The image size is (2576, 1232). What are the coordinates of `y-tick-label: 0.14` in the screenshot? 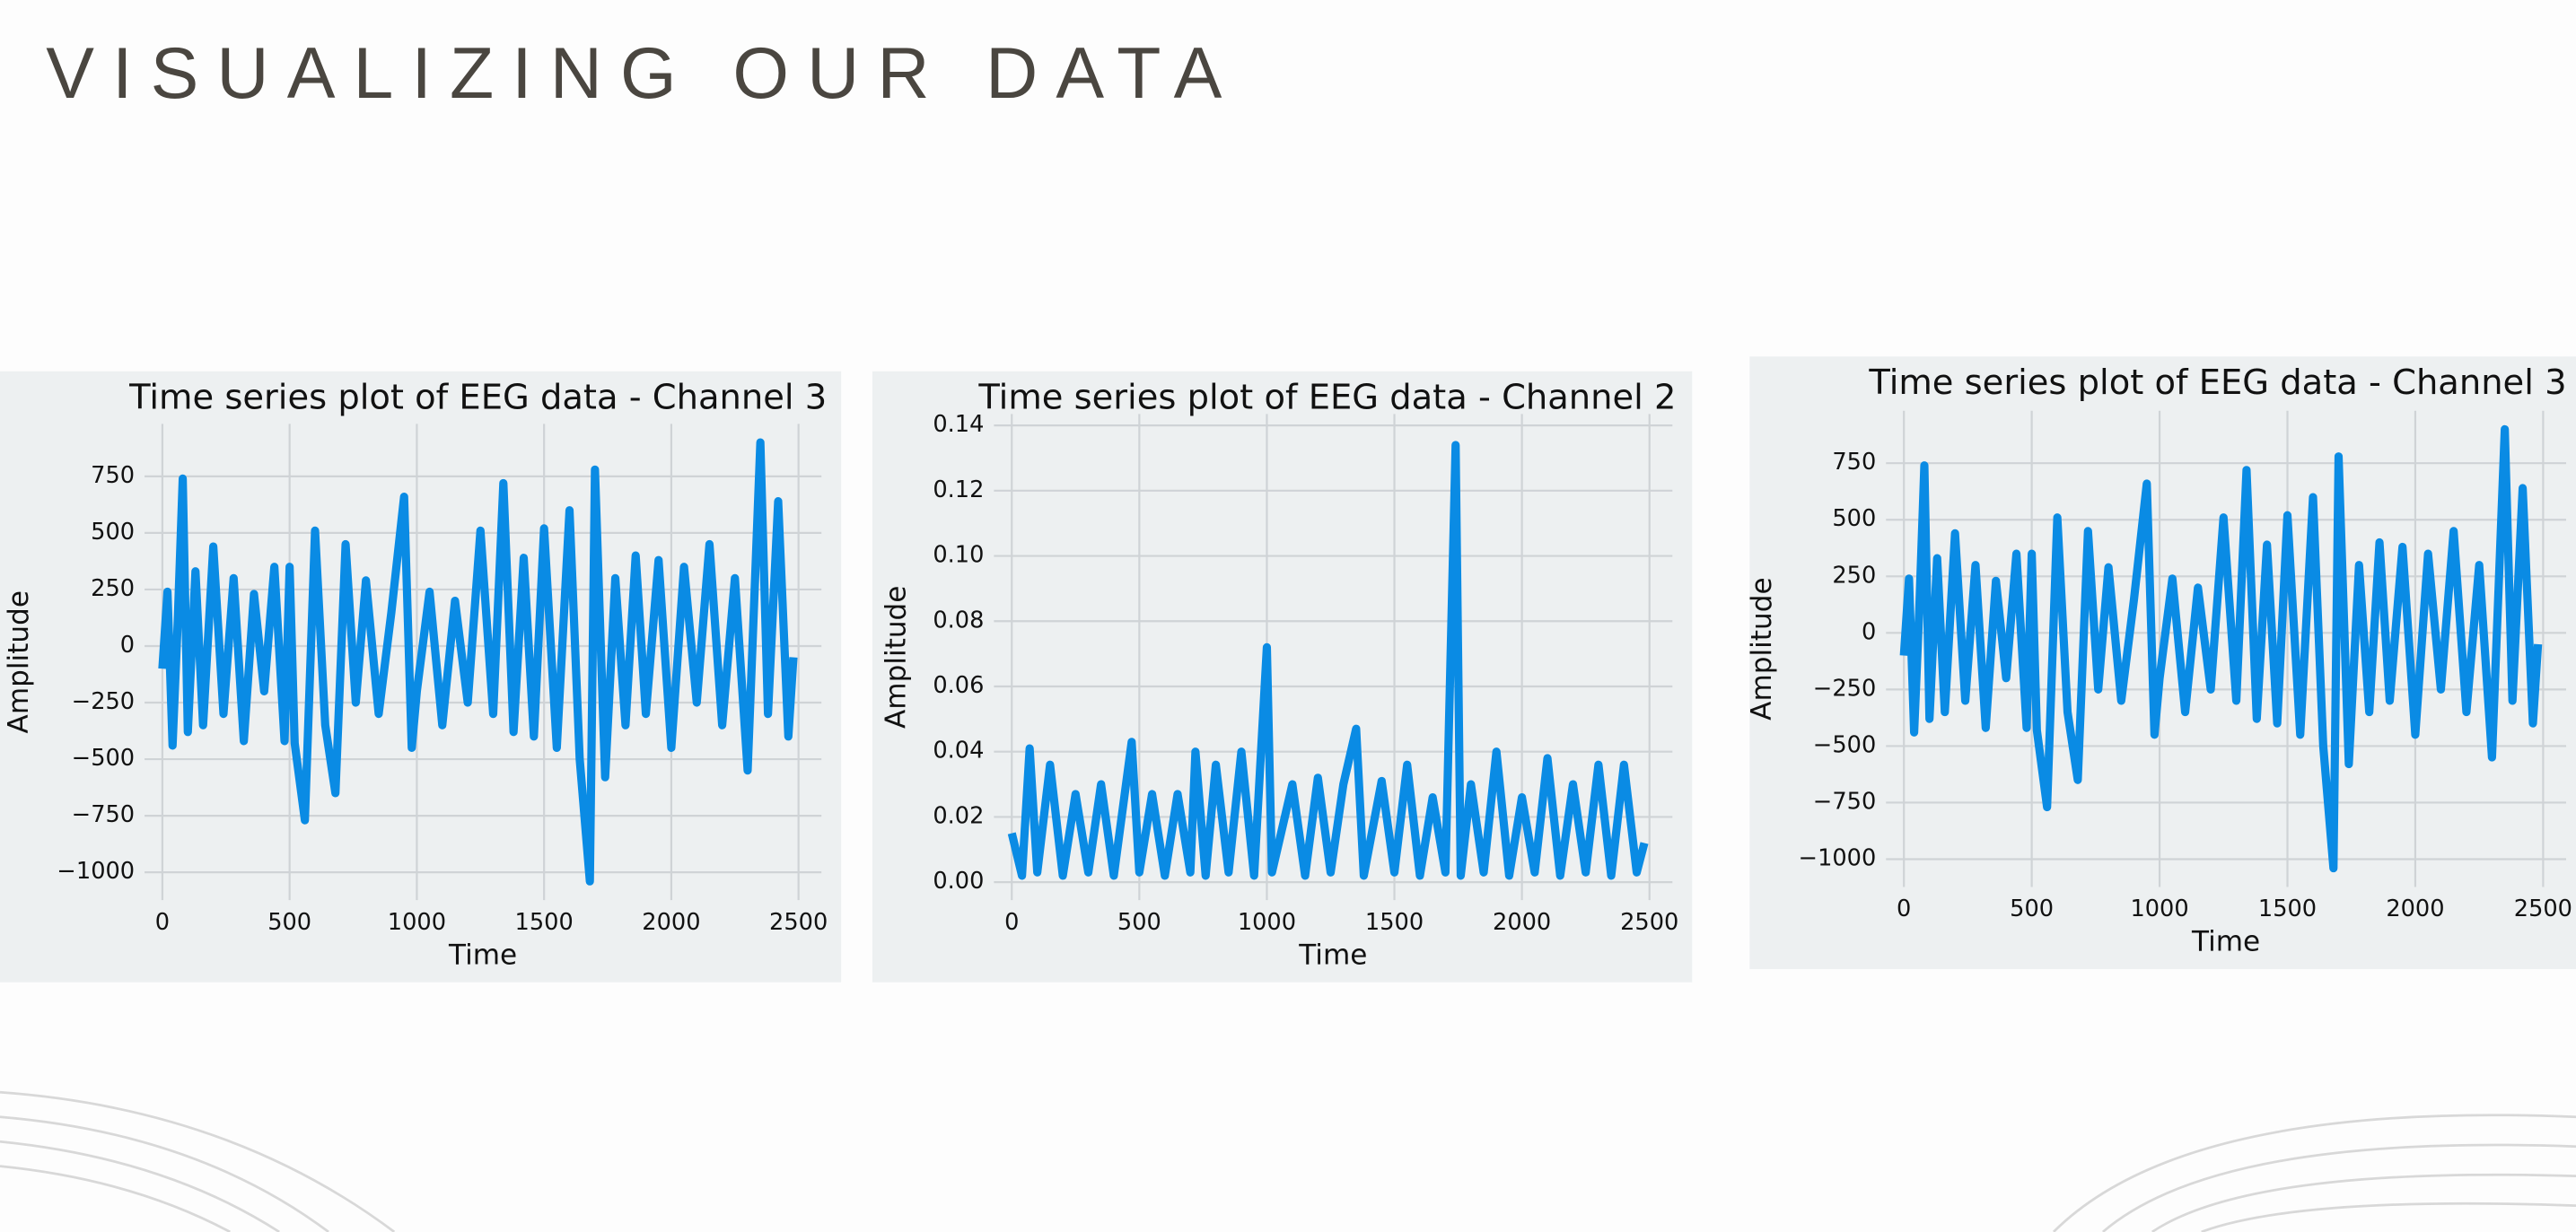 It's located at (959, 424).